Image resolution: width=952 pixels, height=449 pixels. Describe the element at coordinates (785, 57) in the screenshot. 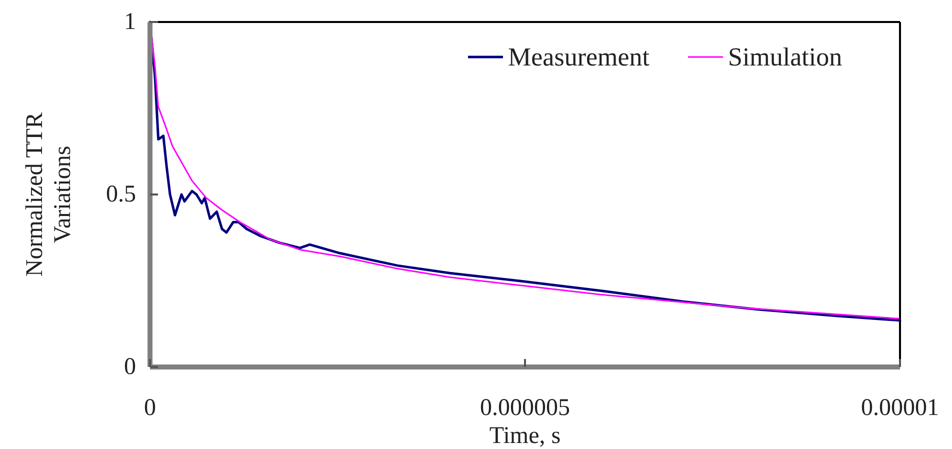

I see `legend-label: Simulation` at that location.